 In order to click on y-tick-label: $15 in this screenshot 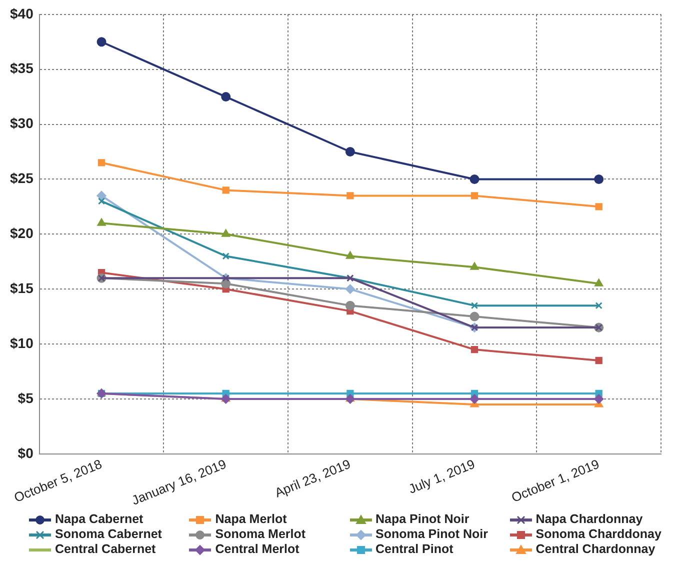, I will do `click(22, 288)`.